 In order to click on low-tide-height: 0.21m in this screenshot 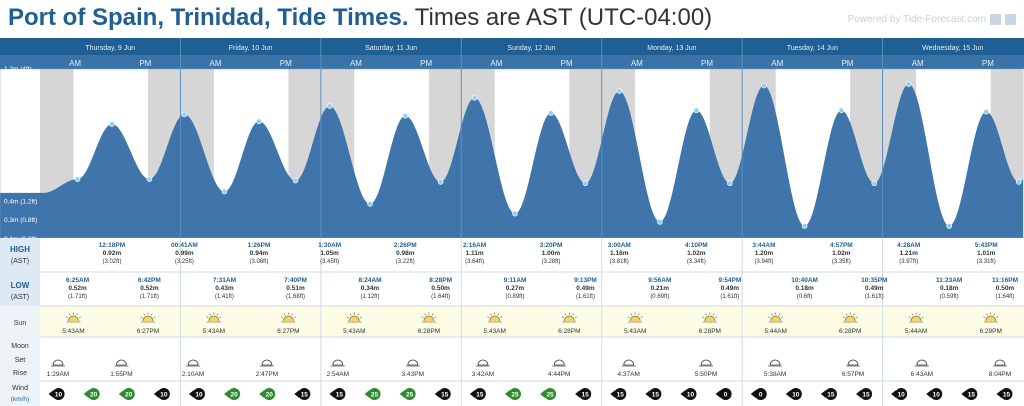, I will do `click(660, 288)`.